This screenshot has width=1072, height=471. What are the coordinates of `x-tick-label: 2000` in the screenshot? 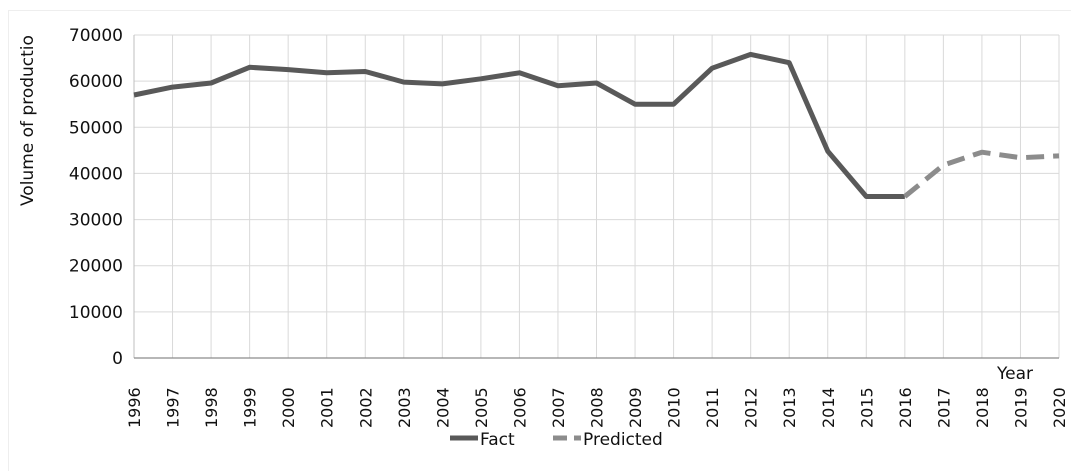 It's located at (288, 407).